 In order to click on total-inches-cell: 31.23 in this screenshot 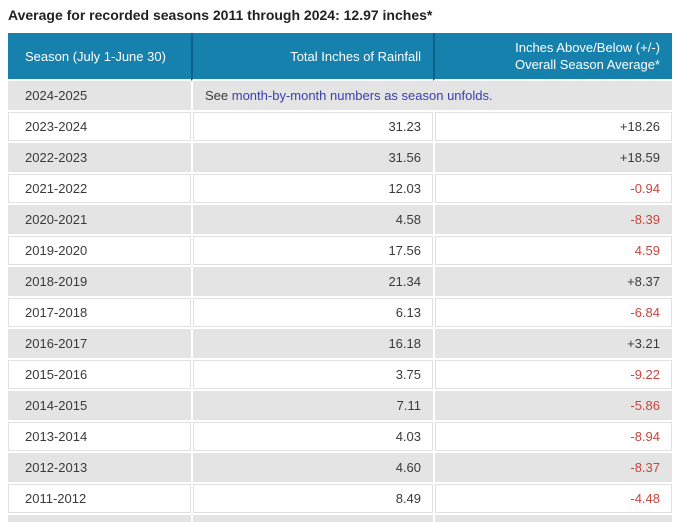, I will do `click(312, 127)`.